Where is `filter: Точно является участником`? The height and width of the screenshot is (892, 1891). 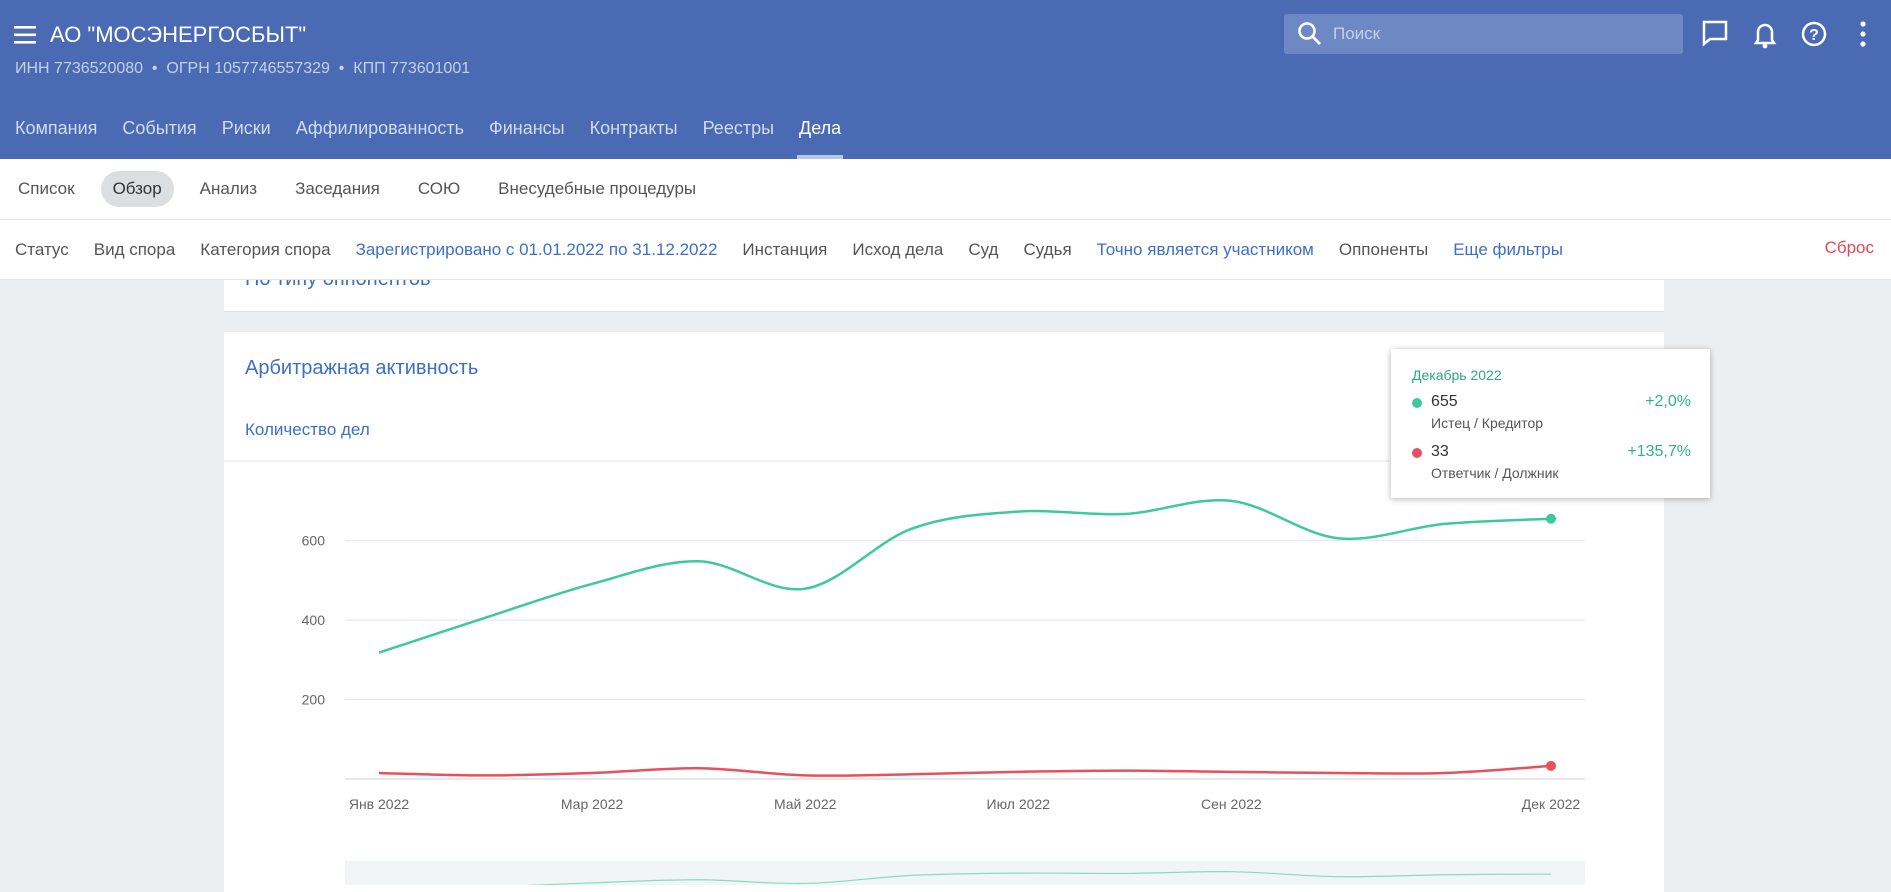 filter: Точно является участником is located at coordinates (1205, 249).